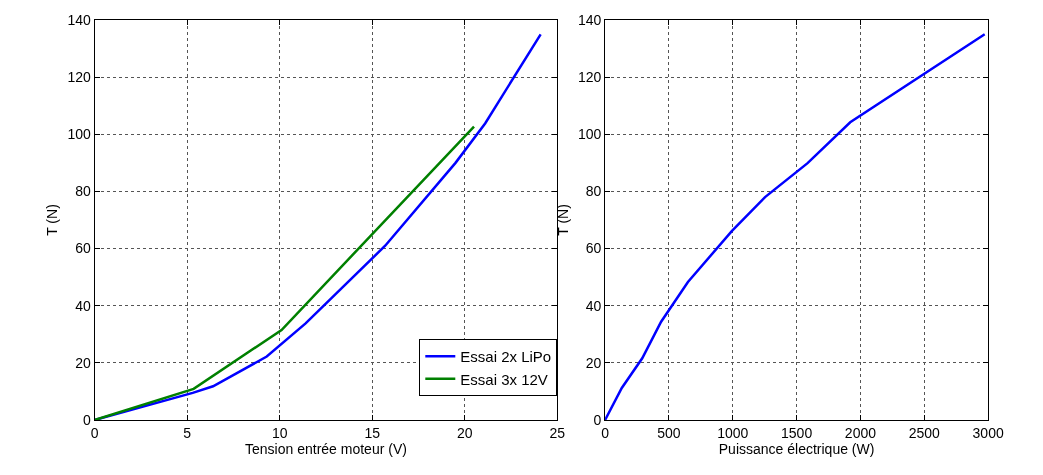 The height and width of the screenshot is (475, 1043). What do you see at coordinates (796, 448) in the screenshot?
I see `x-axis-title: Puissance électrique (W)` at bounding box center [796, 448].